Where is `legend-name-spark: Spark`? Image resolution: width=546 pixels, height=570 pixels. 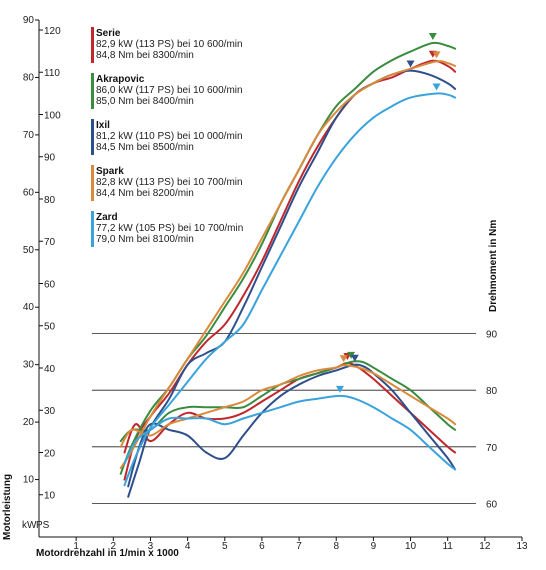 legend-name-spark: Spark is located at coordinates (110, 171).